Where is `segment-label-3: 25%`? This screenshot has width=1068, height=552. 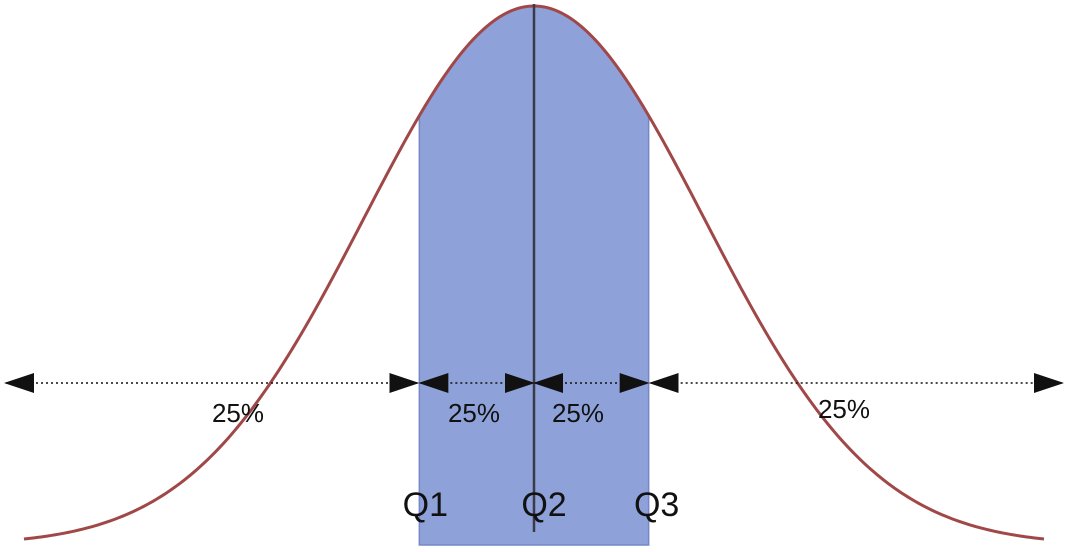 segment-label-3: 25% is located at coordinates (578, 413).